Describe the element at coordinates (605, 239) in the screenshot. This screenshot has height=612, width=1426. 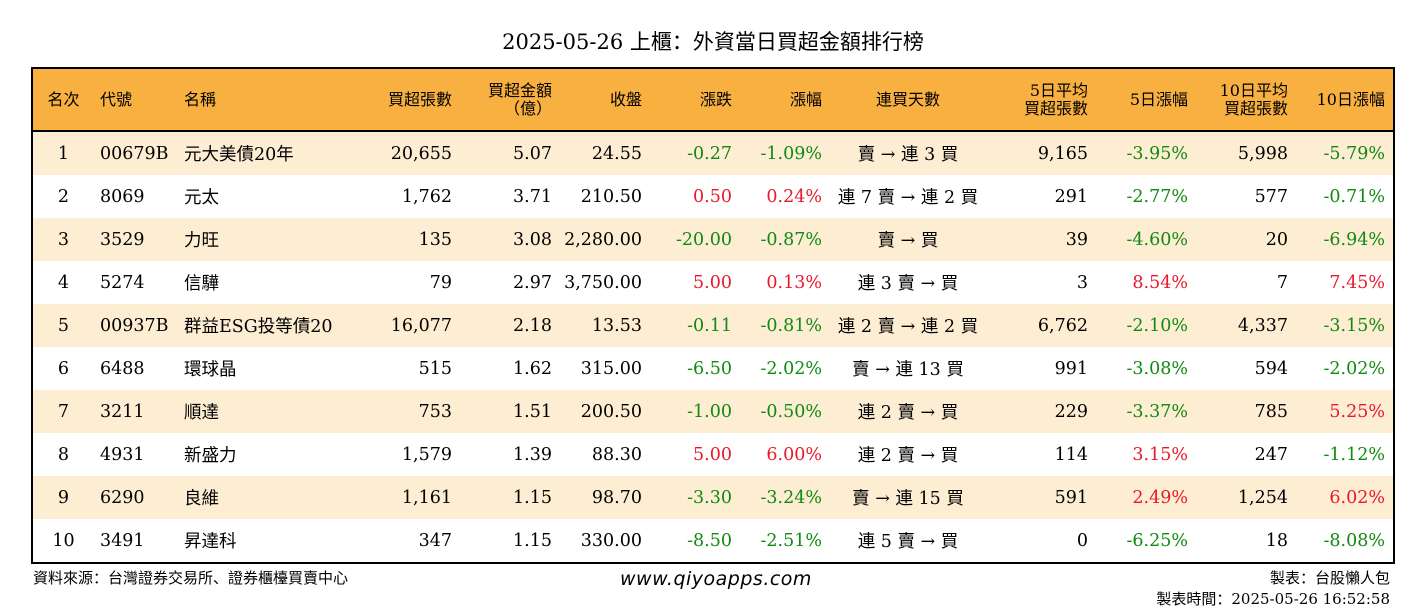
I see `cell-close: 2,280.00` at that location.